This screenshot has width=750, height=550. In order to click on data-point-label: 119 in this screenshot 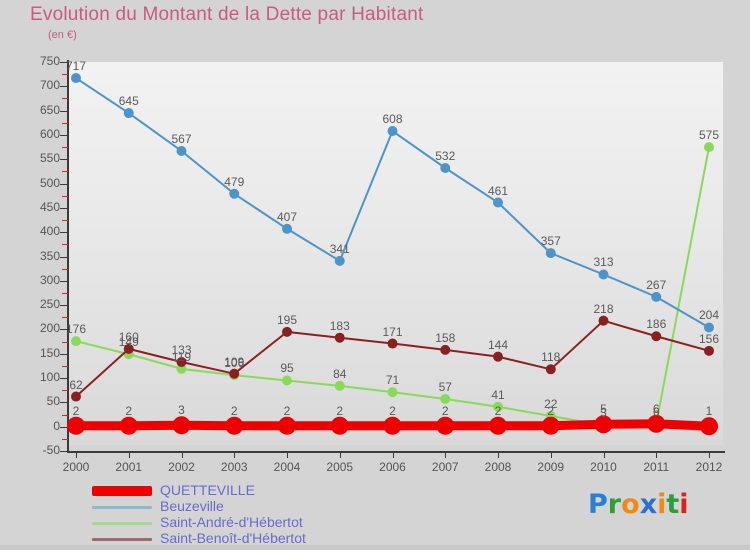, I will do `click(181, 356)`.